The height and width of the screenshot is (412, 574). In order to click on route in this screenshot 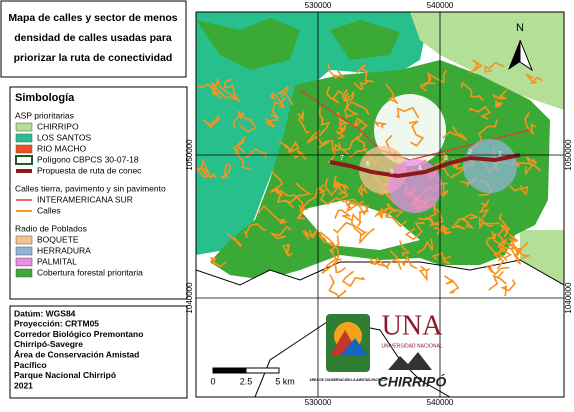, I will do `click(425, 166)`.